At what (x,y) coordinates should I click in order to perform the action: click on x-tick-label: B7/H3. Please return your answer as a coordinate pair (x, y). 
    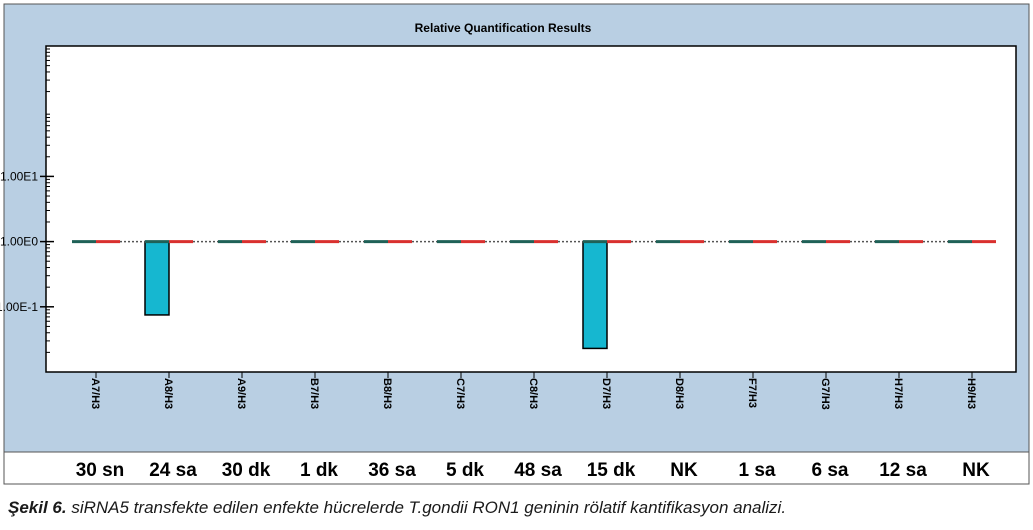
    Looking at the image, I should click on (314, 393).